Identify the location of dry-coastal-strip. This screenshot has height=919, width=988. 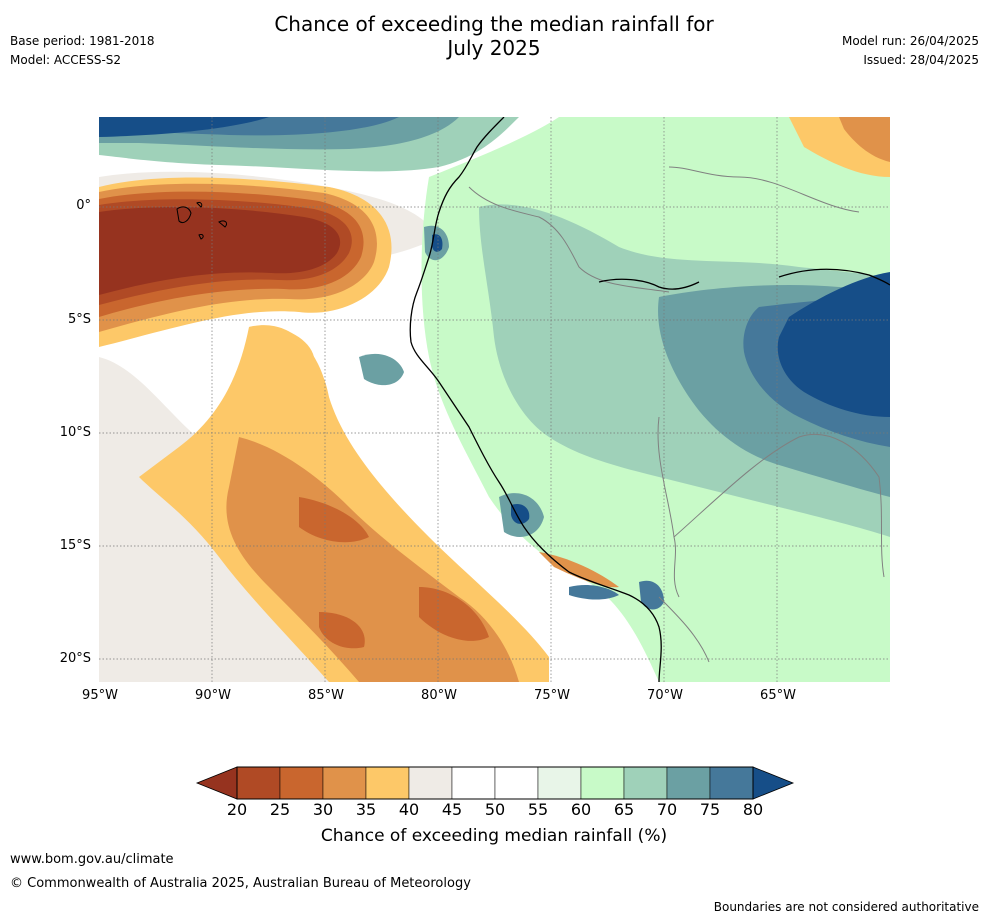
(579, 570).